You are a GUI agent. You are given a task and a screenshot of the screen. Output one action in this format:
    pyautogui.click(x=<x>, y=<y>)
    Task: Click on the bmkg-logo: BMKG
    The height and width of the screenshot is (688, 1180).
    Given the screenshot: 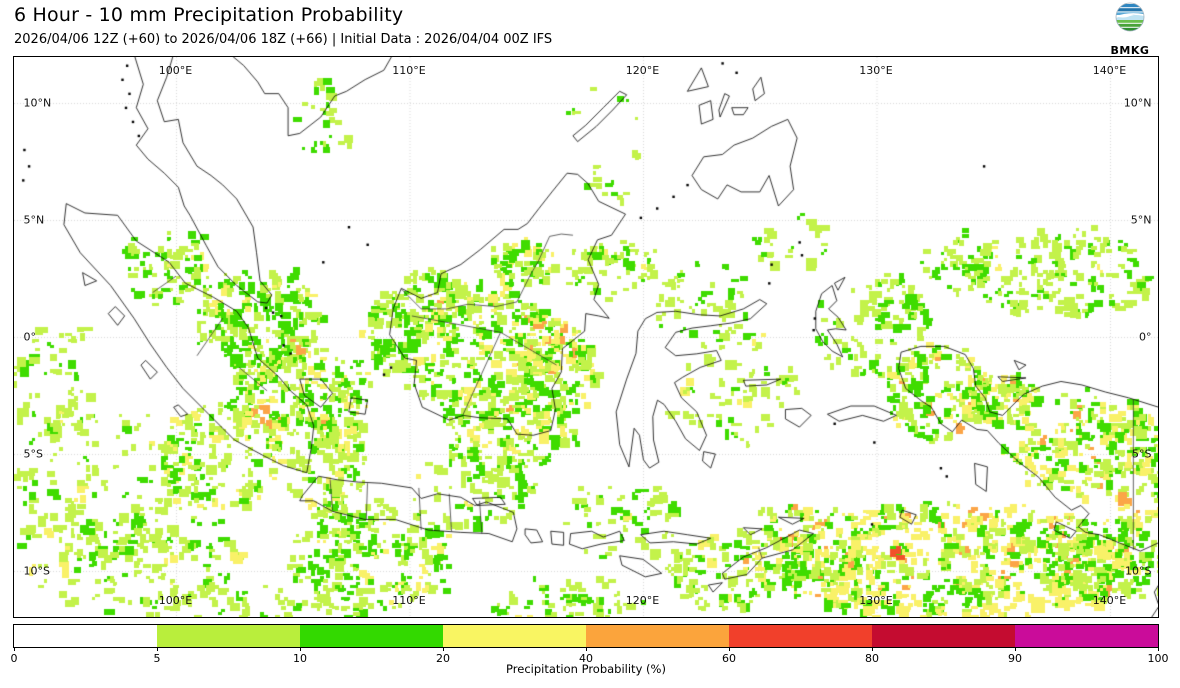 What is the action you would take?
    pyautogui.click(x=1130, y=29)
    